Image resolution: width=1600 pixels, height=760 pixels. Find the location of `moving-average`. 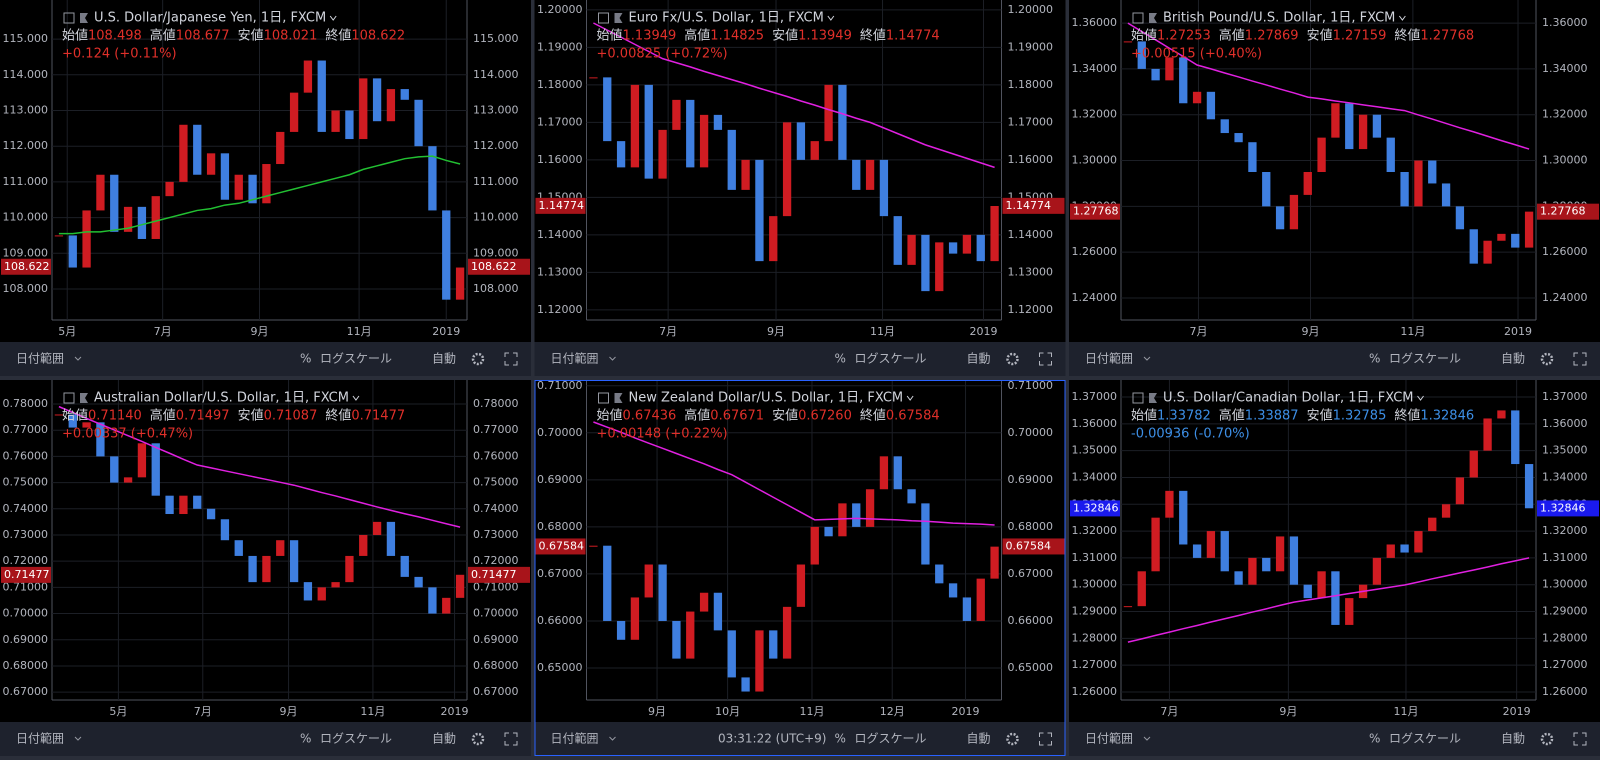

moving-average is located at coordinates (259, 466).